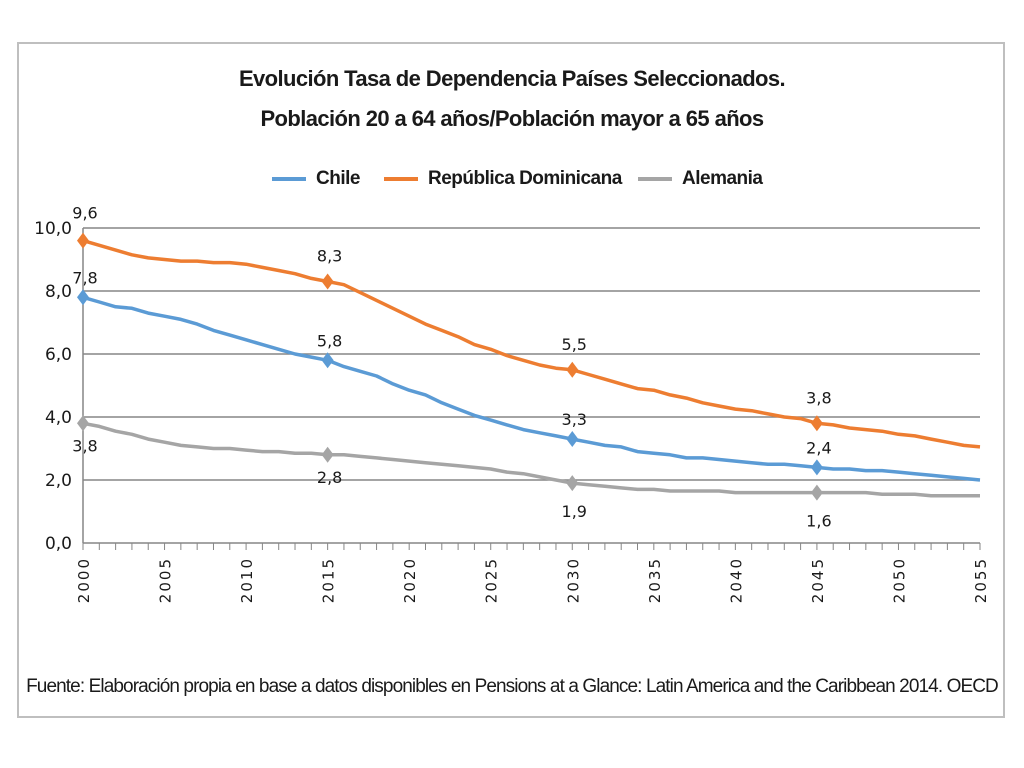  Describe the element at coordinates (338, 178) in the screenshot. I see `legend-label-chile: Chile` at that location.